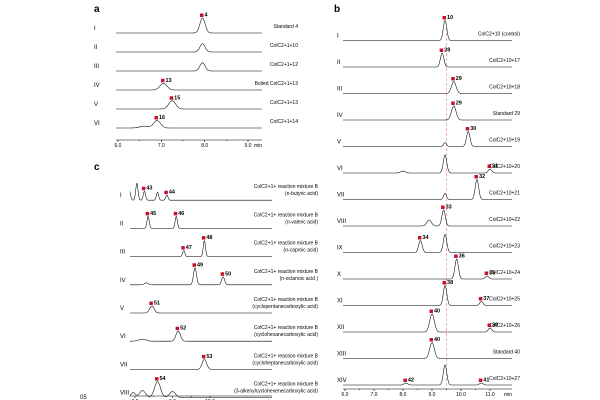 Image resolution: width=600 pixels, height=400 pixels. I want to click on trace-c-I, so click(200, 191).